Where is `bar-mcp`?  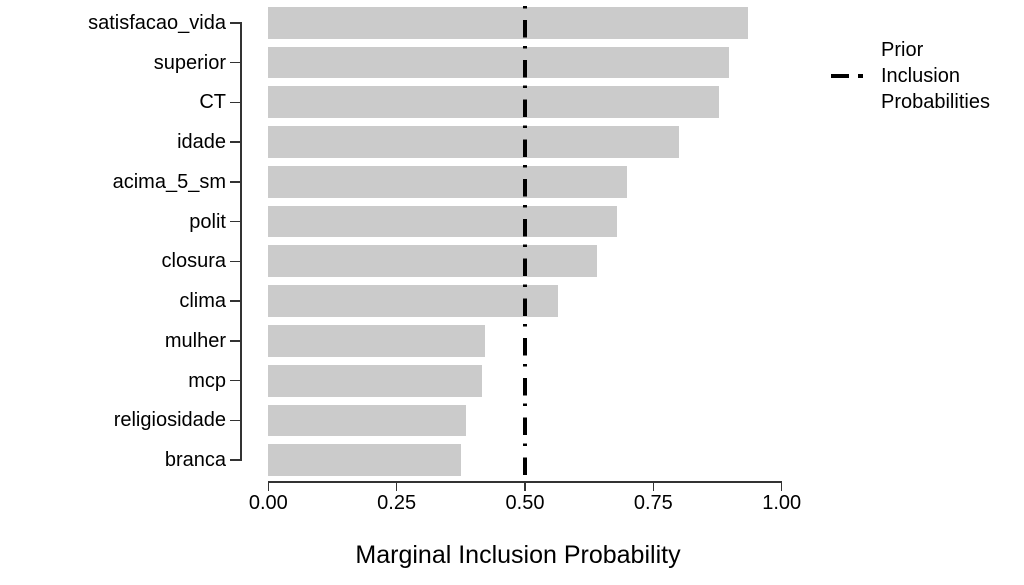
bar-mcp is located at coordinates (375, 380).